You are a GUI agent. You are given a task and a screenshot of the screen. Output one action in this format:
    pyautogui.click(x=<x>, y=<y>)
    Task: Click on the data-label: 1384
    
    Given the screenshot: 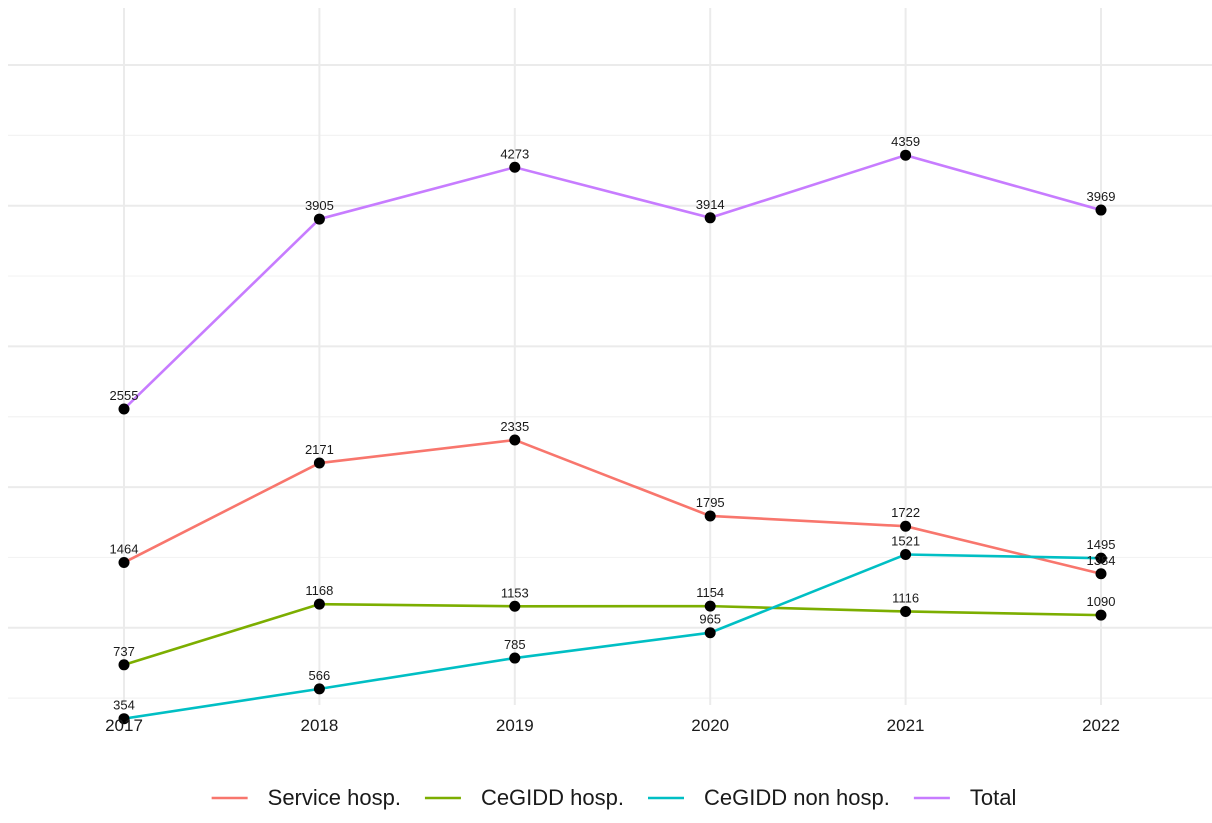 What is the action you would take?
    pyautogui.click(x=1101, y=560)
    